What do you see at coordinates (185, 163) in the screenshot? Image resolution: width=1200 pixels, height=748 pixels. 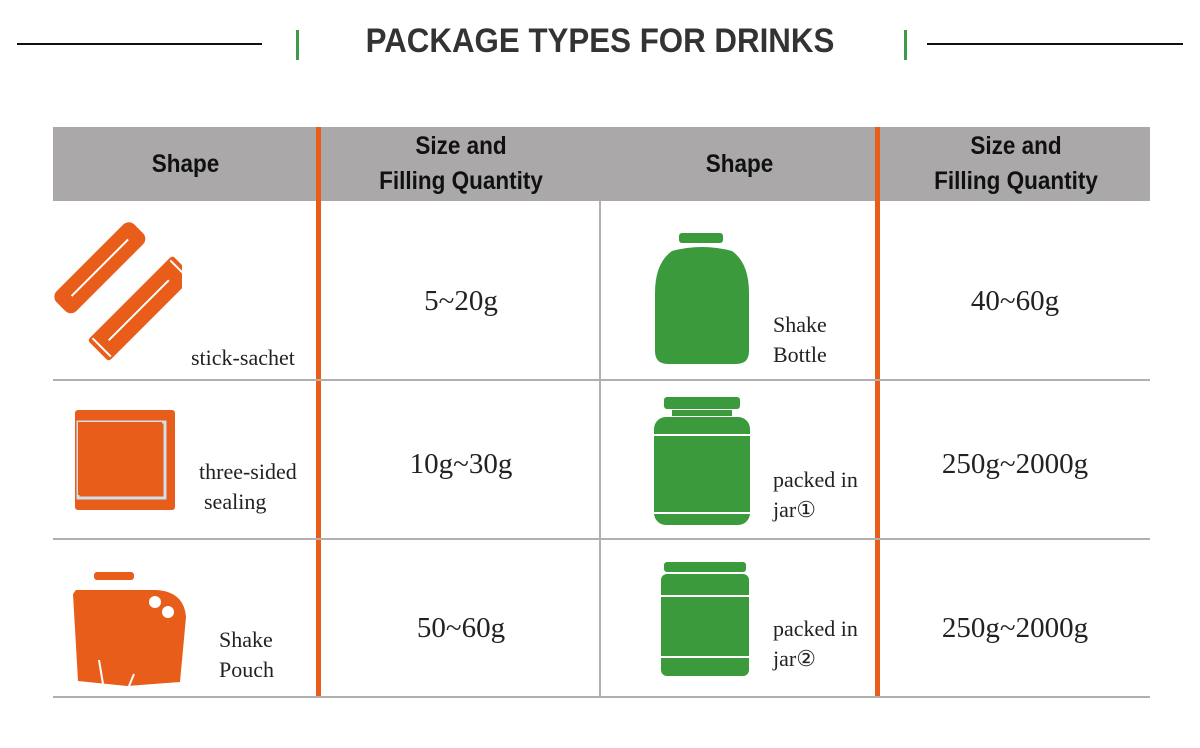 I see `header-shape: Shape` at bounding box center [185, 163].